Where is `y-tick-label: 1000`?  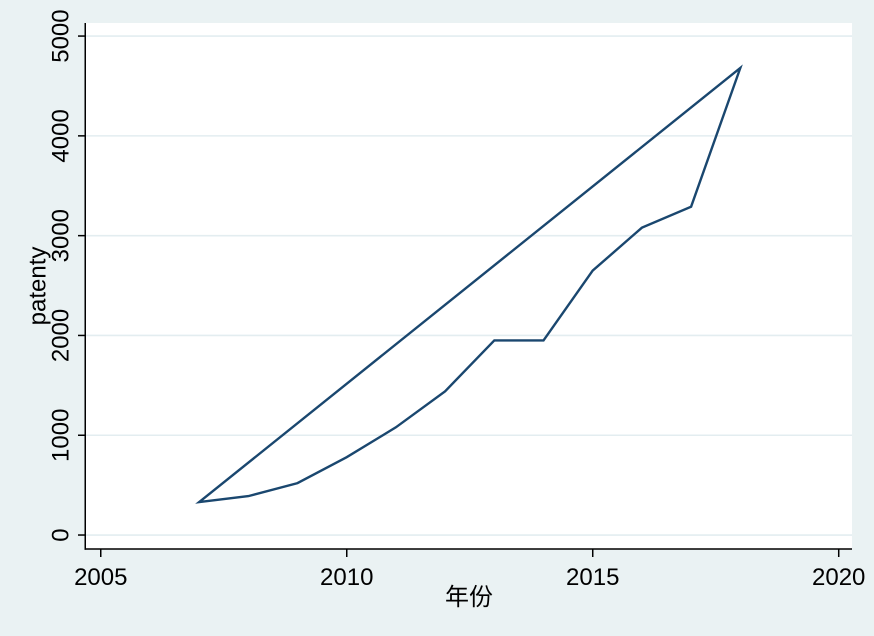
y-tick-label: 1000 is located at coordinates (61, 435).